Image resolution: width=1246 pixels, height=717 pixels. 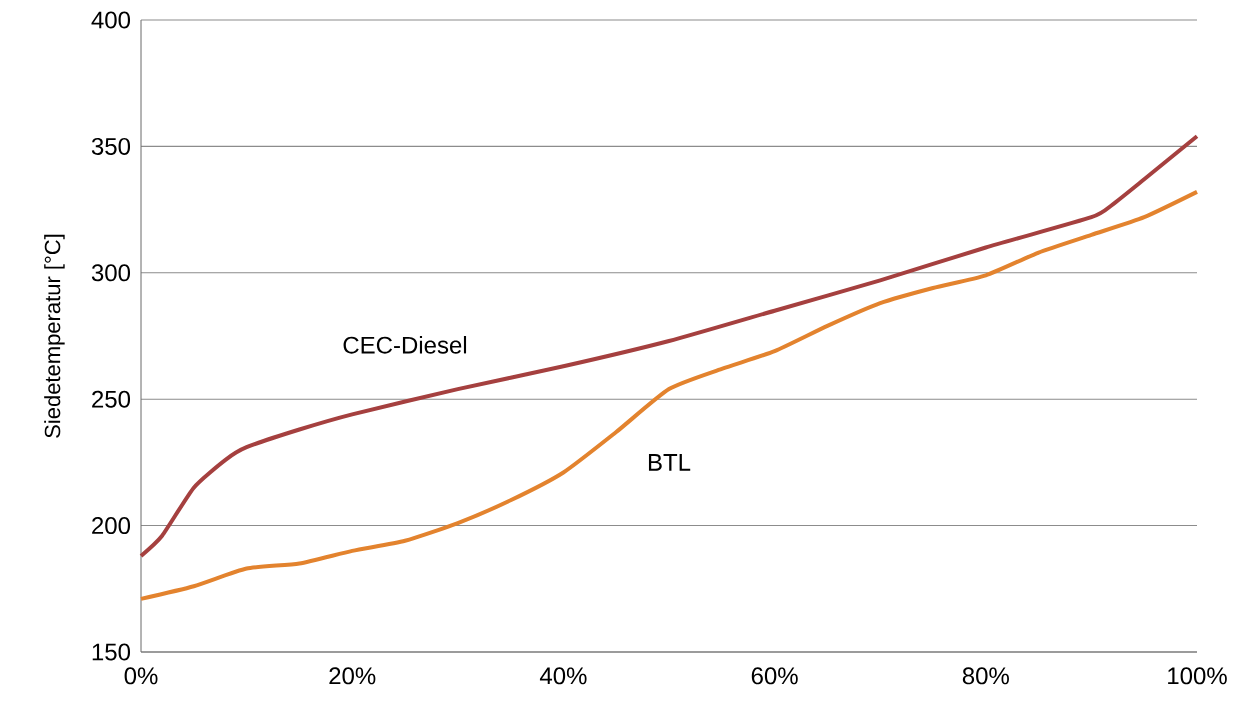 What do you see at coordinates (352, 676) in the screenshot?
I see `x-tick-label: 20%` at bounding box center [352, 676].